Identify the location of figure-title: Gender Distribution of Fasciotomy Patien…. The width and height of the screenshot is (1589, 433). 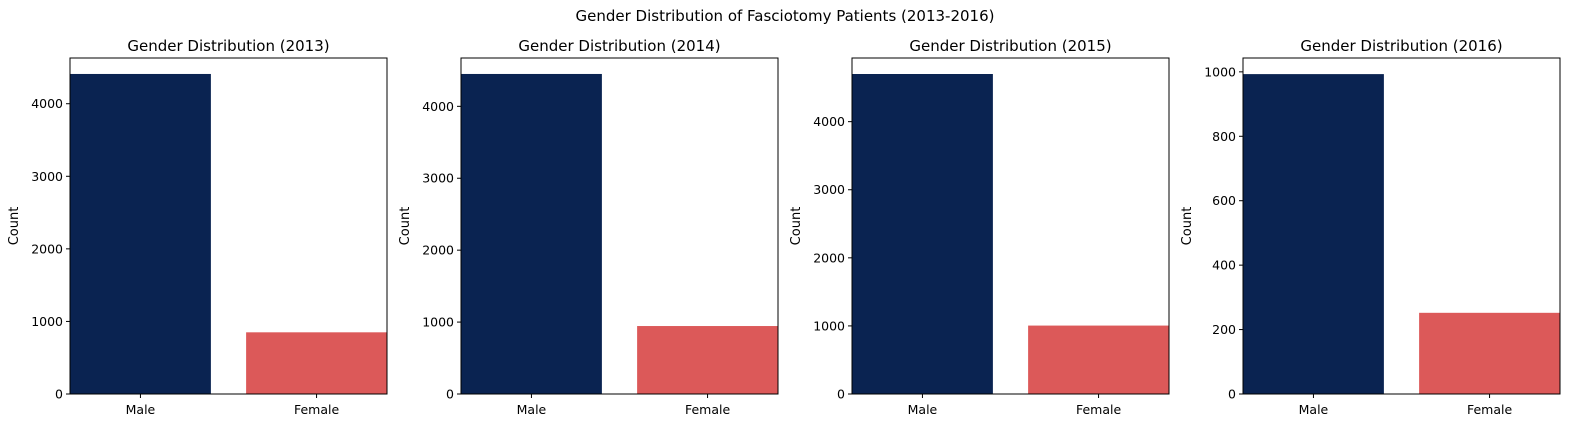
(785, 16).